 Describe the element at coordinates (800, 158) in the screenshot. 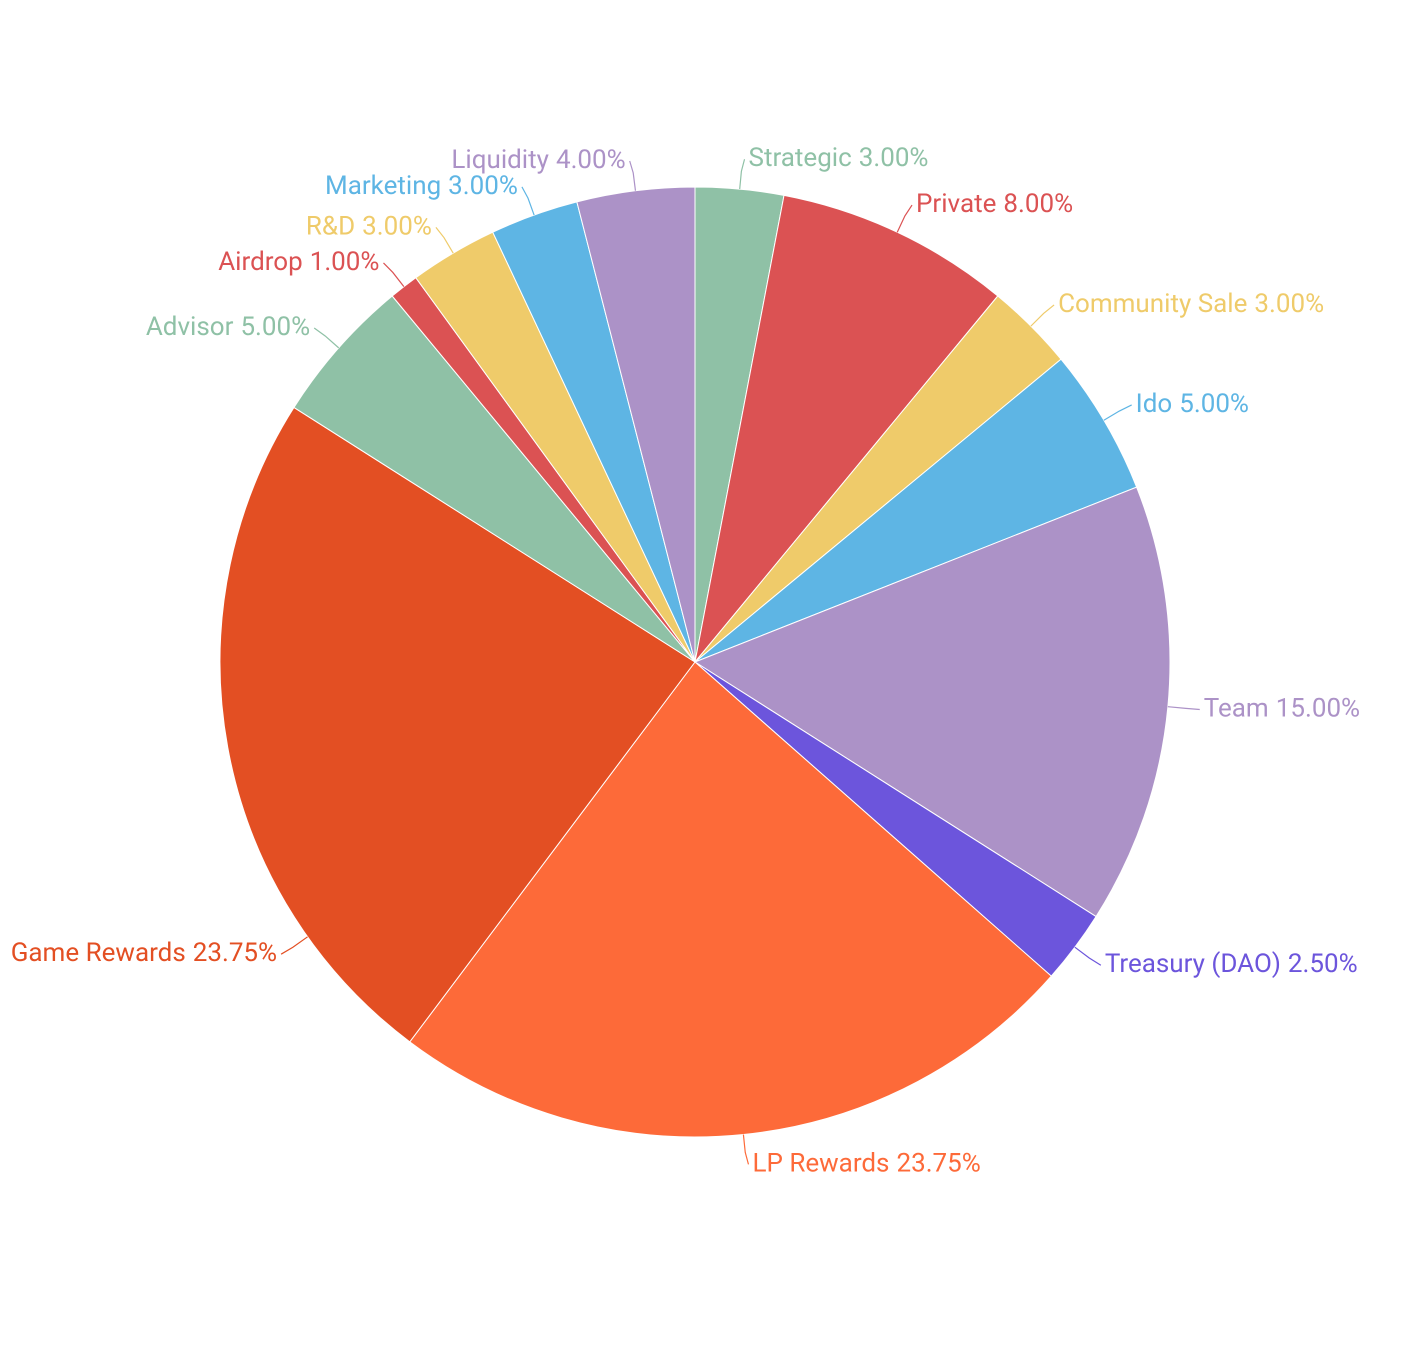

I see `slice-label-name: Strategic` at that location.